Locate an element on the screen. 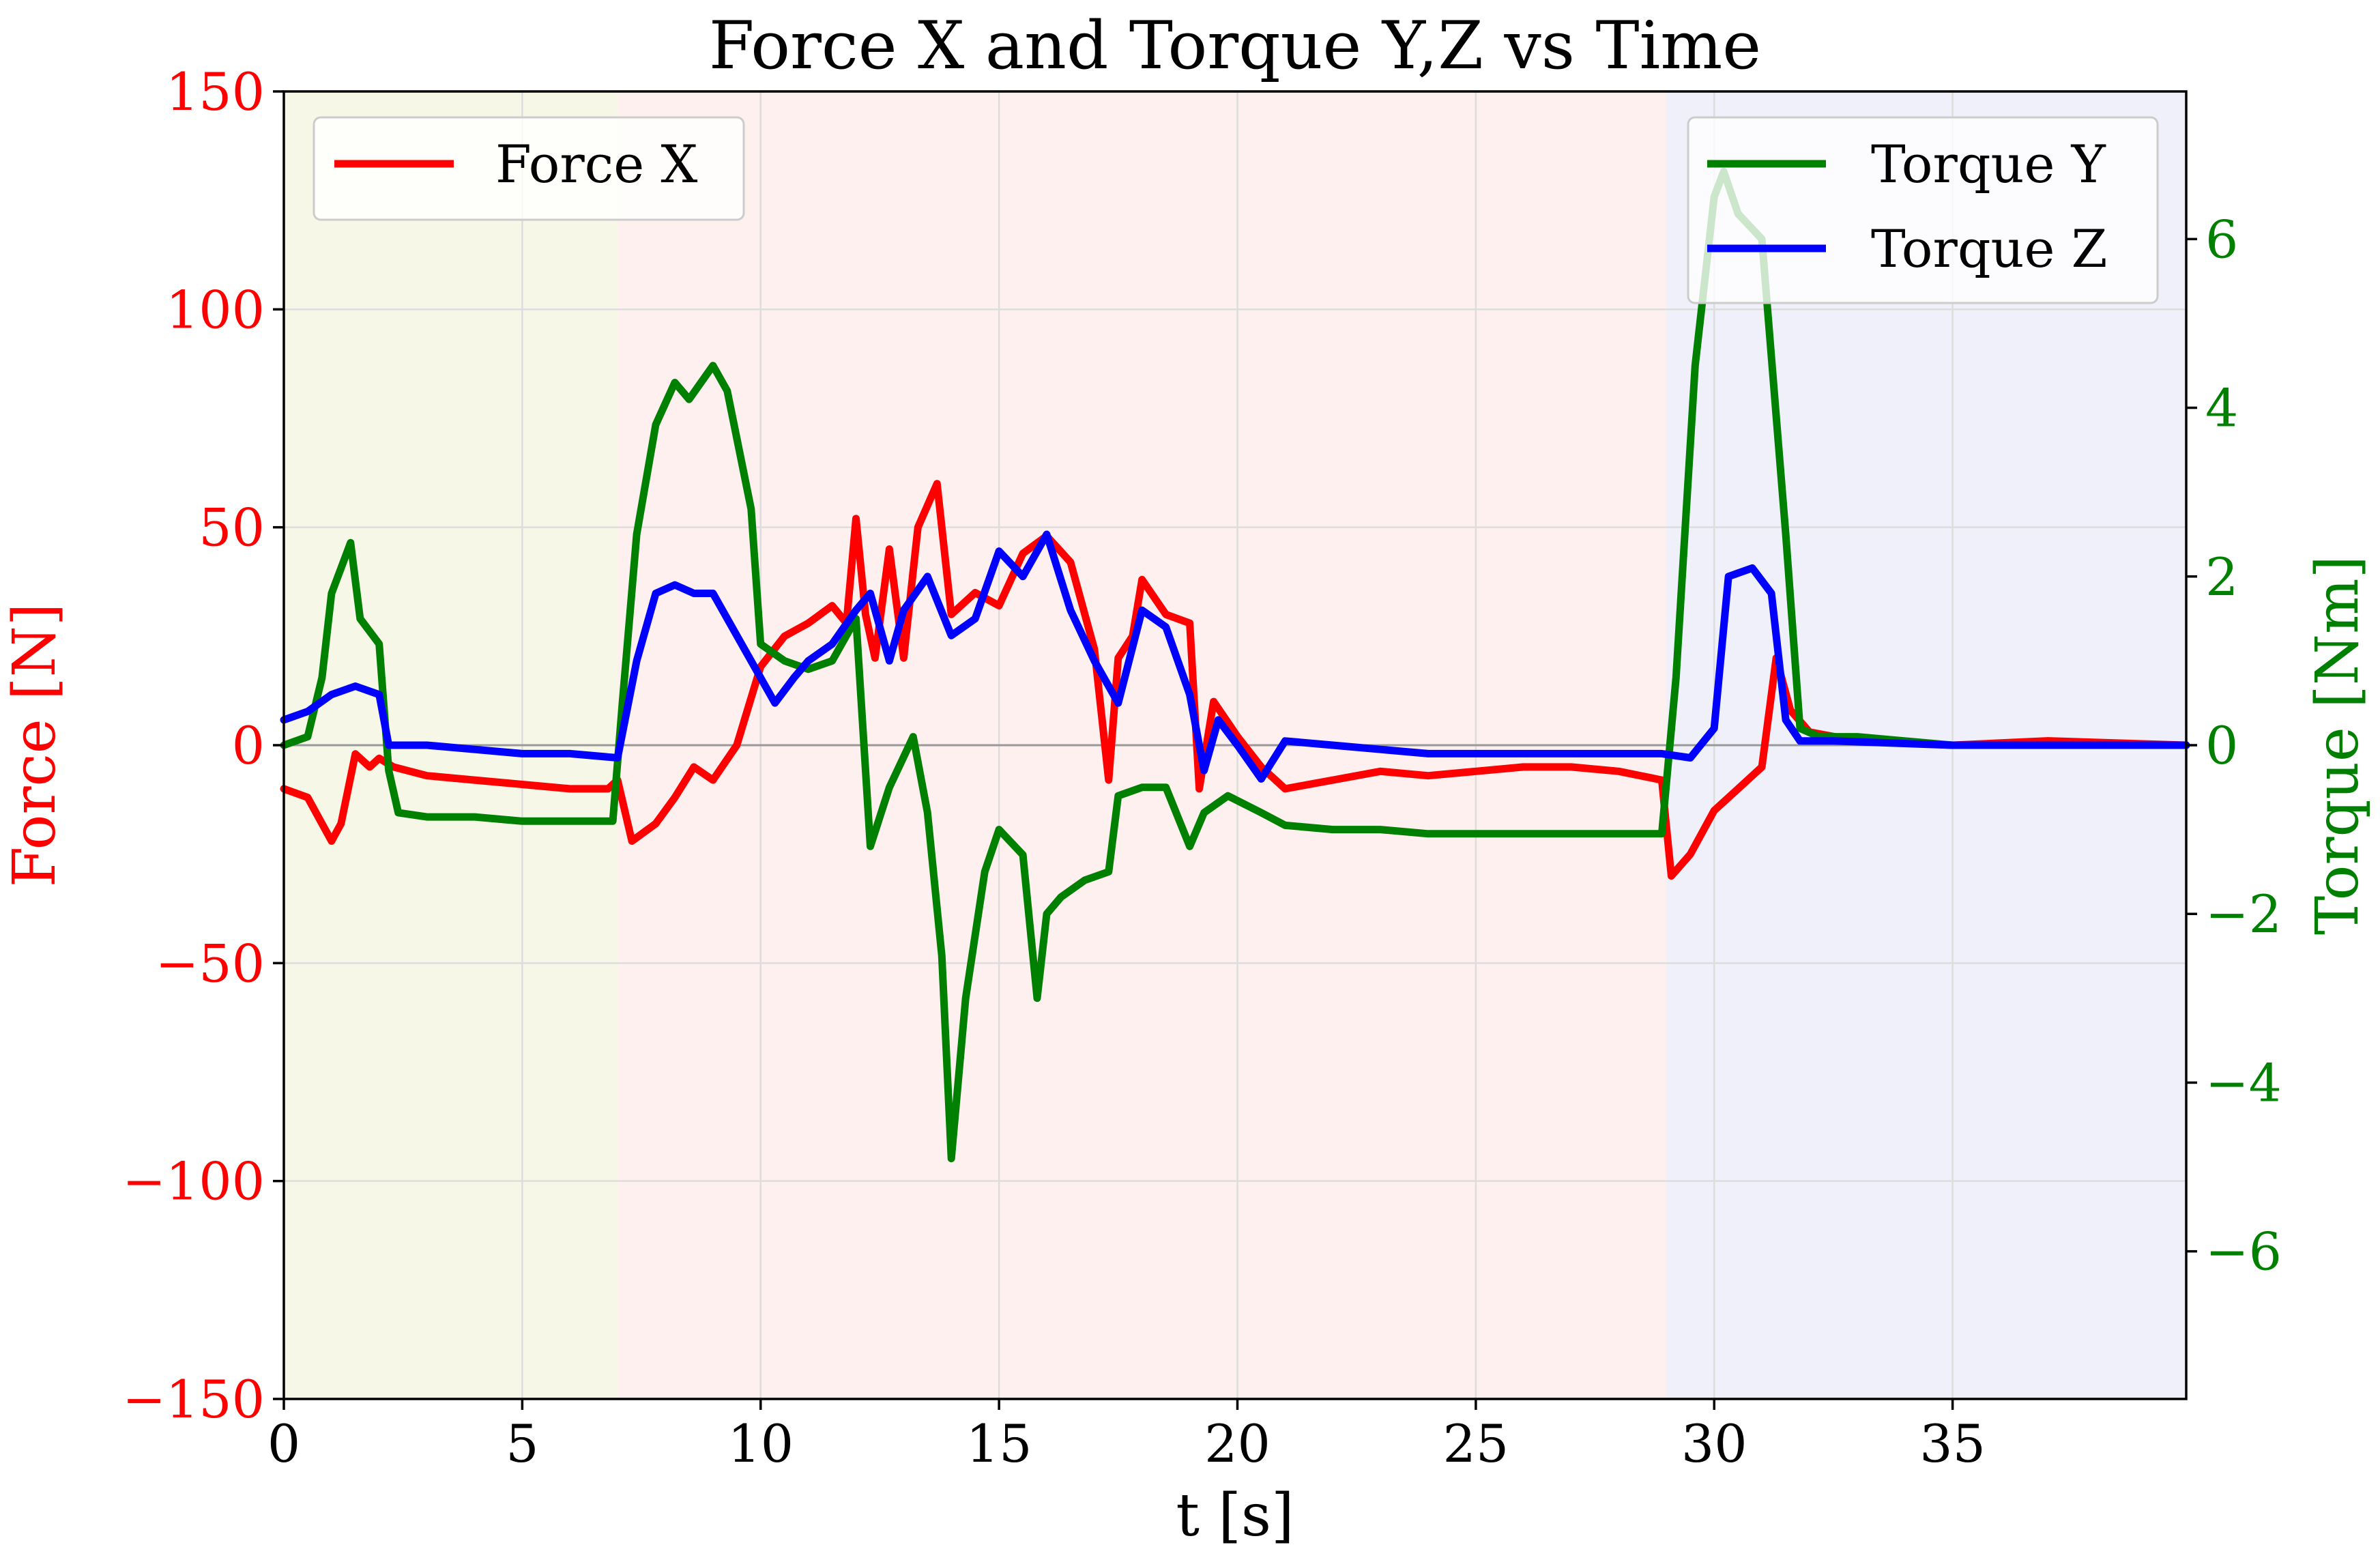  y-axis-label-force: Force [N] is located at coordinates (35, 745).